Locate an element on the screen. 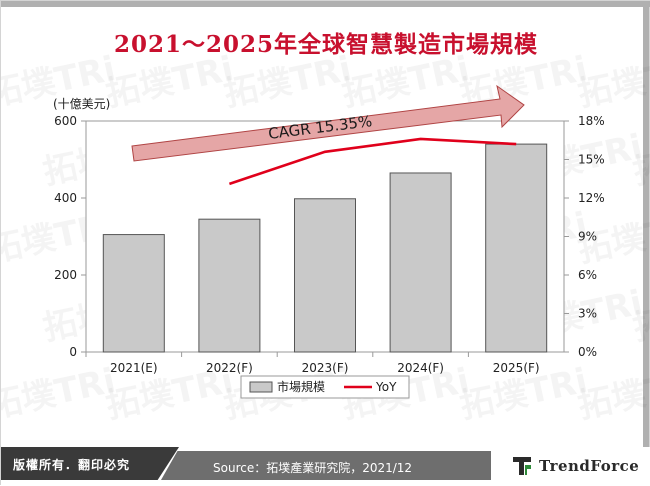  right-axis-ticks: 0% 3% 6% 9% 12% 15% 18% is located at coordinates (584, 236).